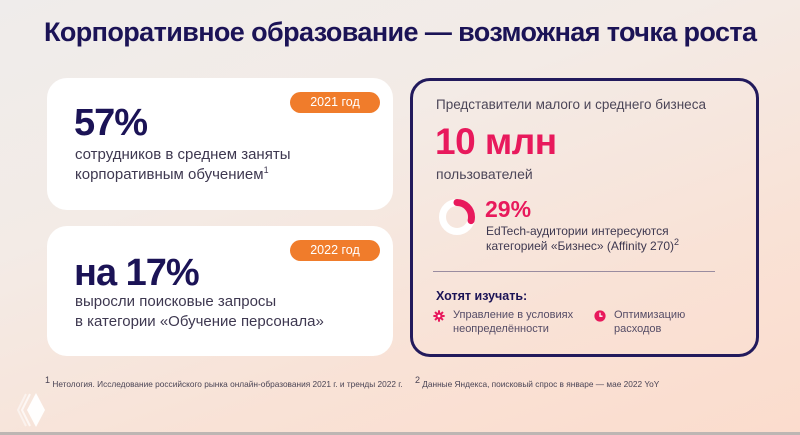  I want to click on footnote-ref: 1, so click(266, 170).